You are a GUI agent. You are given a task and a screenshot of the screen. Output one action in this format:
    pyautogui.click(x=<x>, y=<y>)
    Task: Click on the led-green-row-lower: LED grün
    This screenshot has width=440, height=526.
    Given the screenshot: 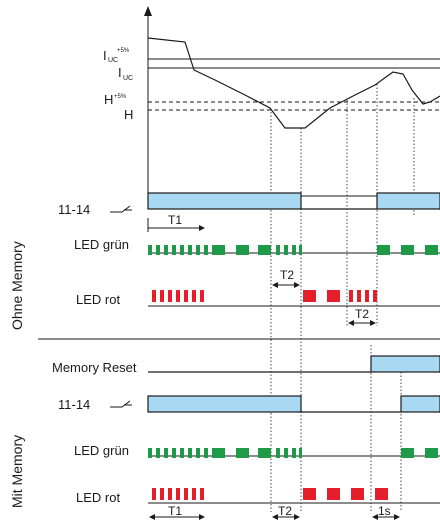 What is the action you would take?
    pyautogui.click(x=257, y=450)
    